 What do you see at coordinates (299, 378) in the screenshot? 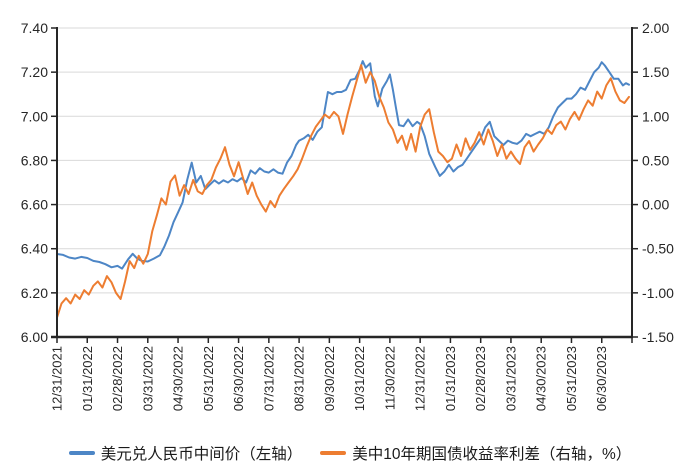
I see `x-axis-tick-label: 08/31/2022` at bounding box center [299, 378].